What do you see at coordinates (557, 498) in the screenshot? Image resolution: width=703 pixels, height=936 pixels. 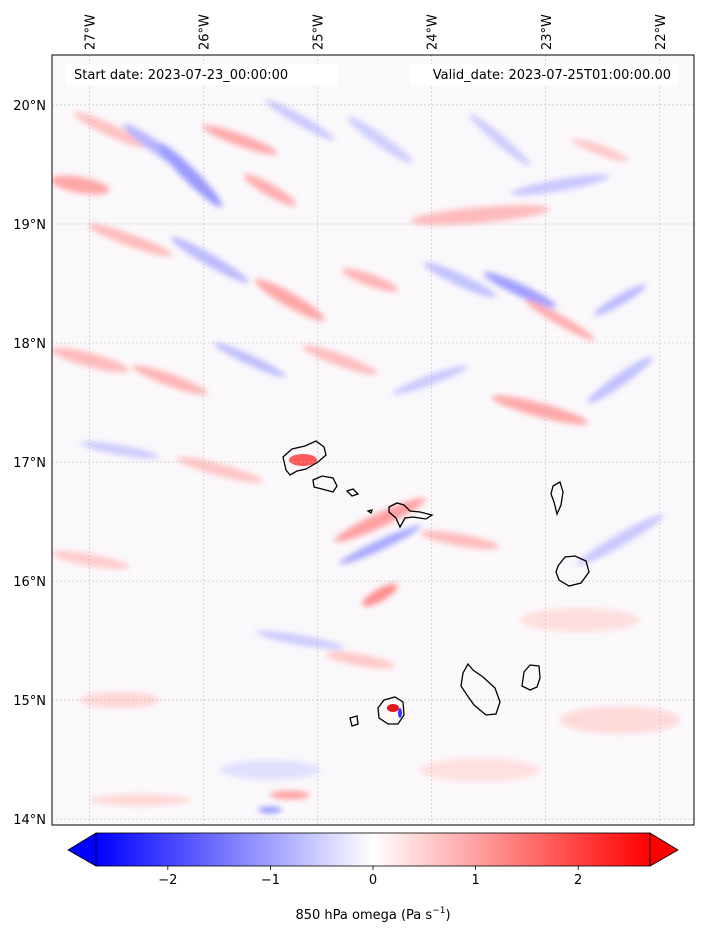 I see `island-sal` at bounding box center [557, 498].